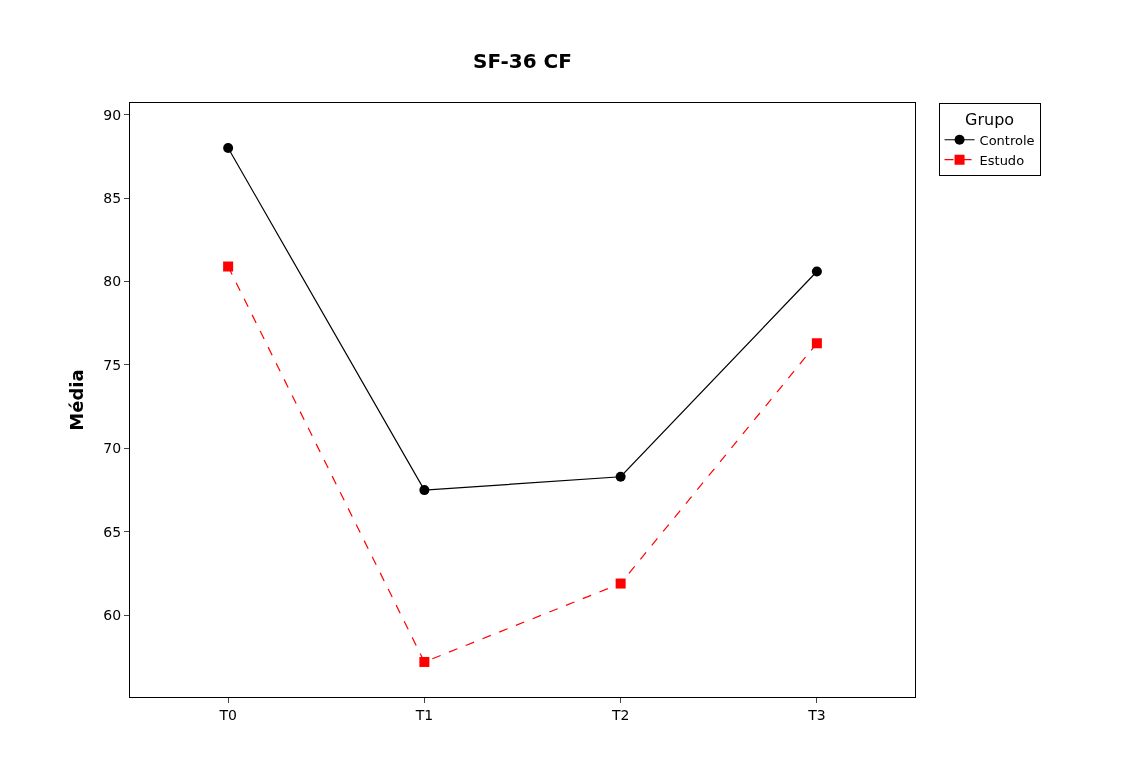 This screenshot has height=761, width=1130. I want to click on y-tick-label: 85, so click(112, 198).